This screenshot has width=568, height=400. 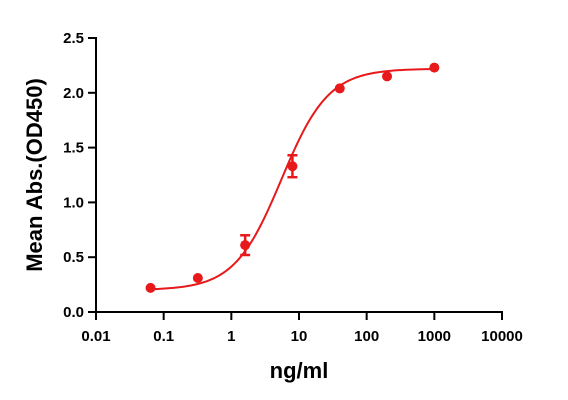 What do you see at coordinates (73, 312) in the screenshot?
I see `y-tick-label: 0.0` at bounding box center [73, 312].